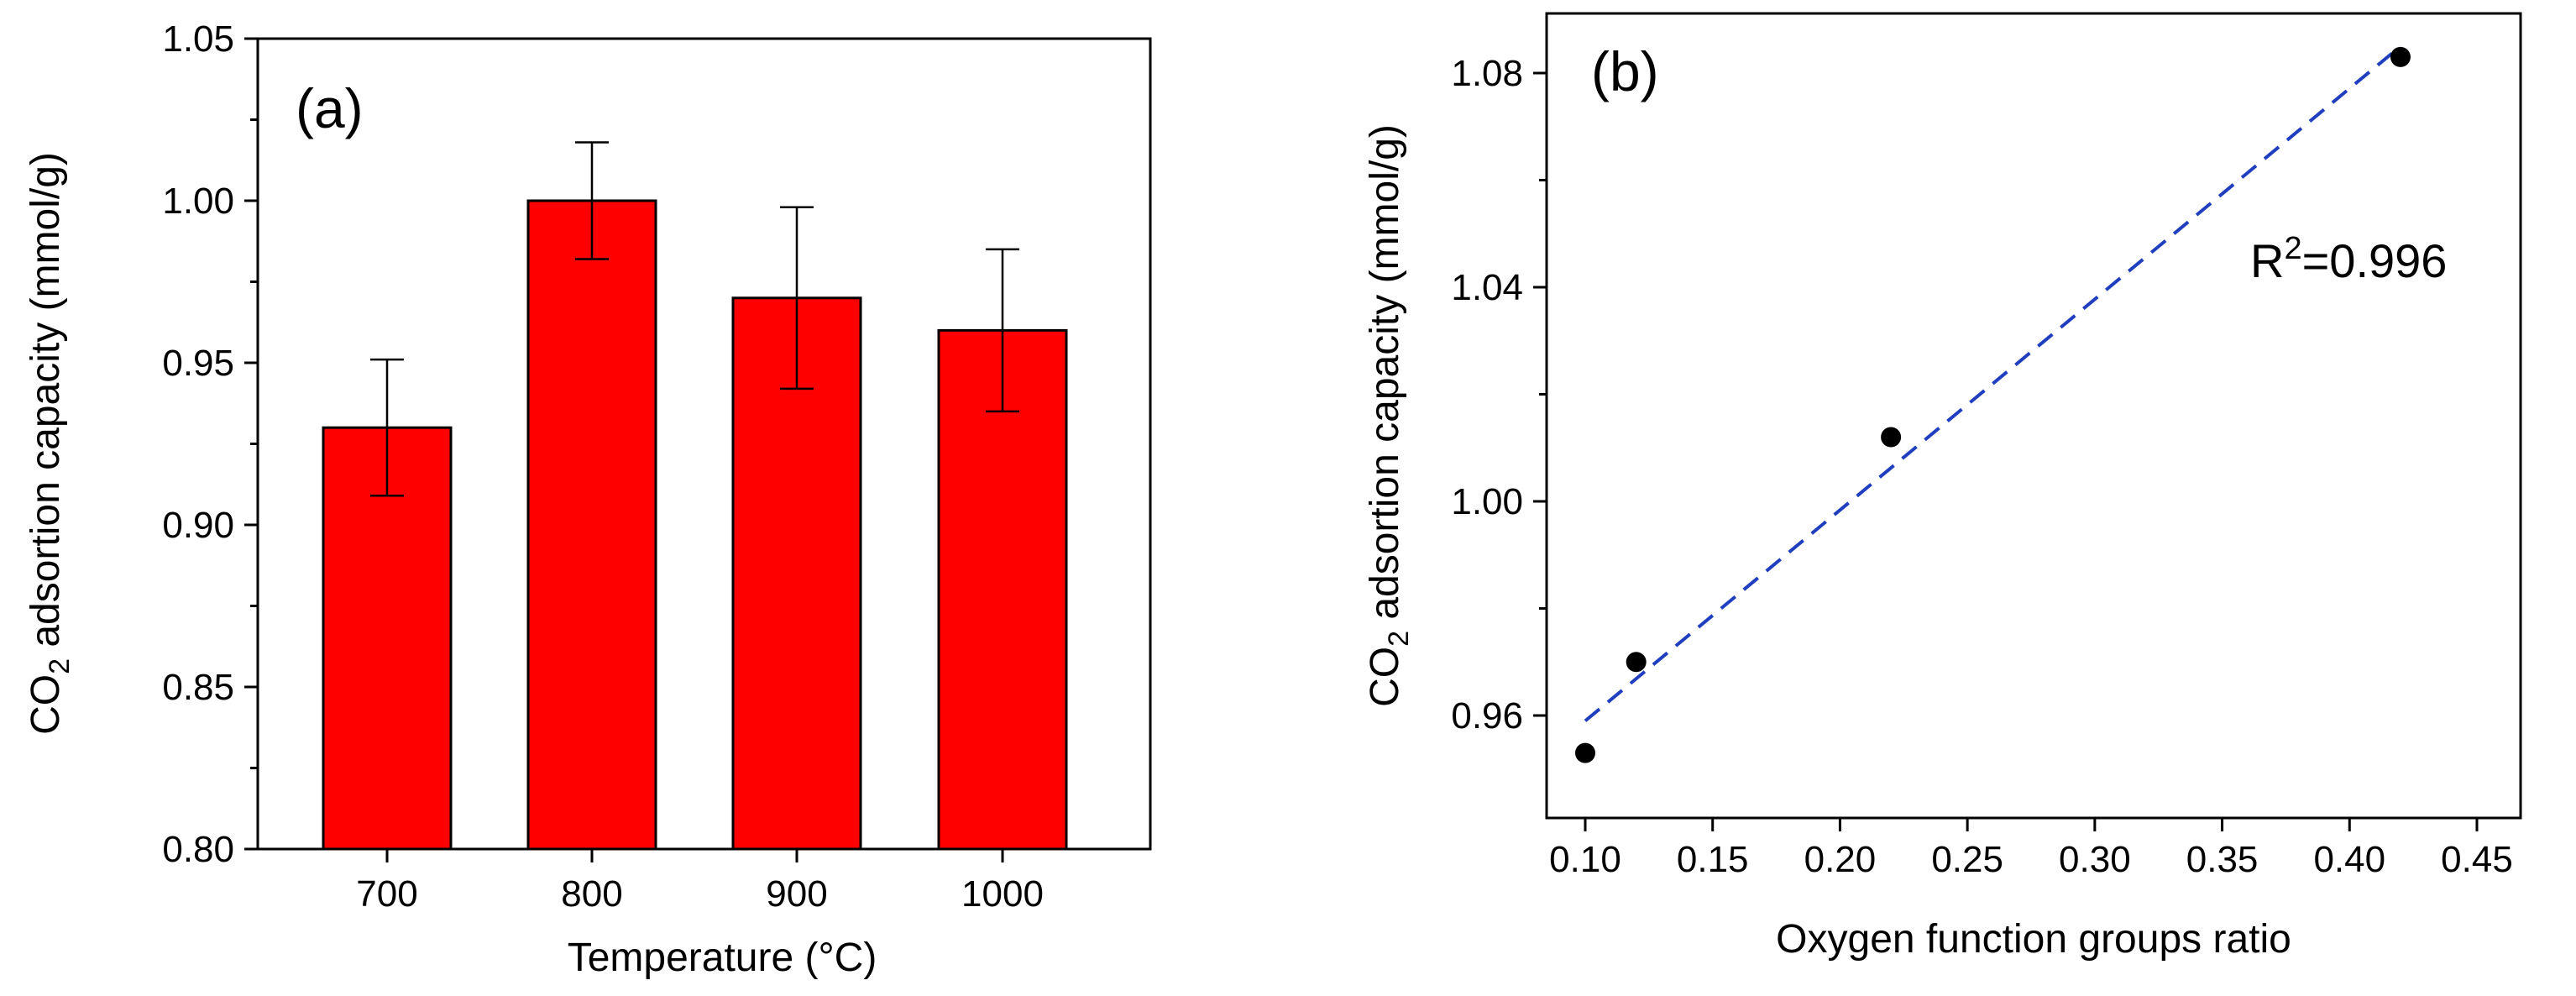 Image resolution: width=2576 pixels, height=996 pixels. Describe the element at coordinates (387, 894) in the screenshot. I see `panel-a-x-tick-label: 700` at that location.